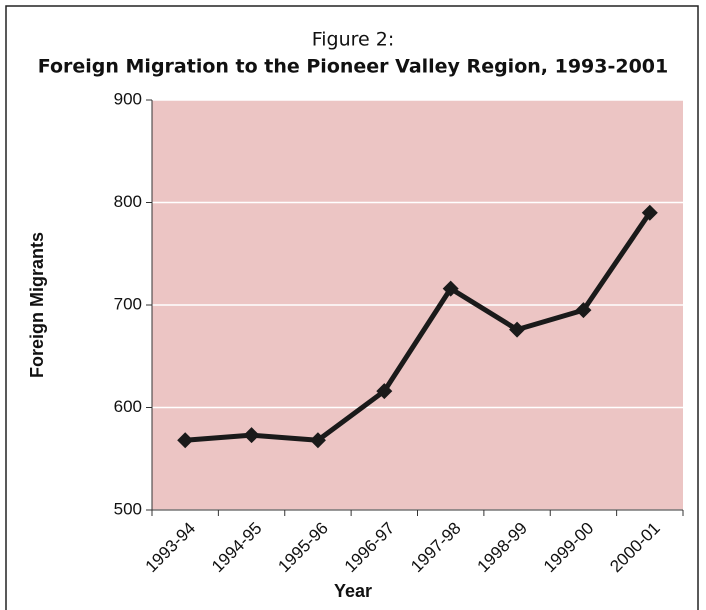  Describe the element at coordinates (128, 98) in the screenshot. I see `y-tick-label: 900` at that location.